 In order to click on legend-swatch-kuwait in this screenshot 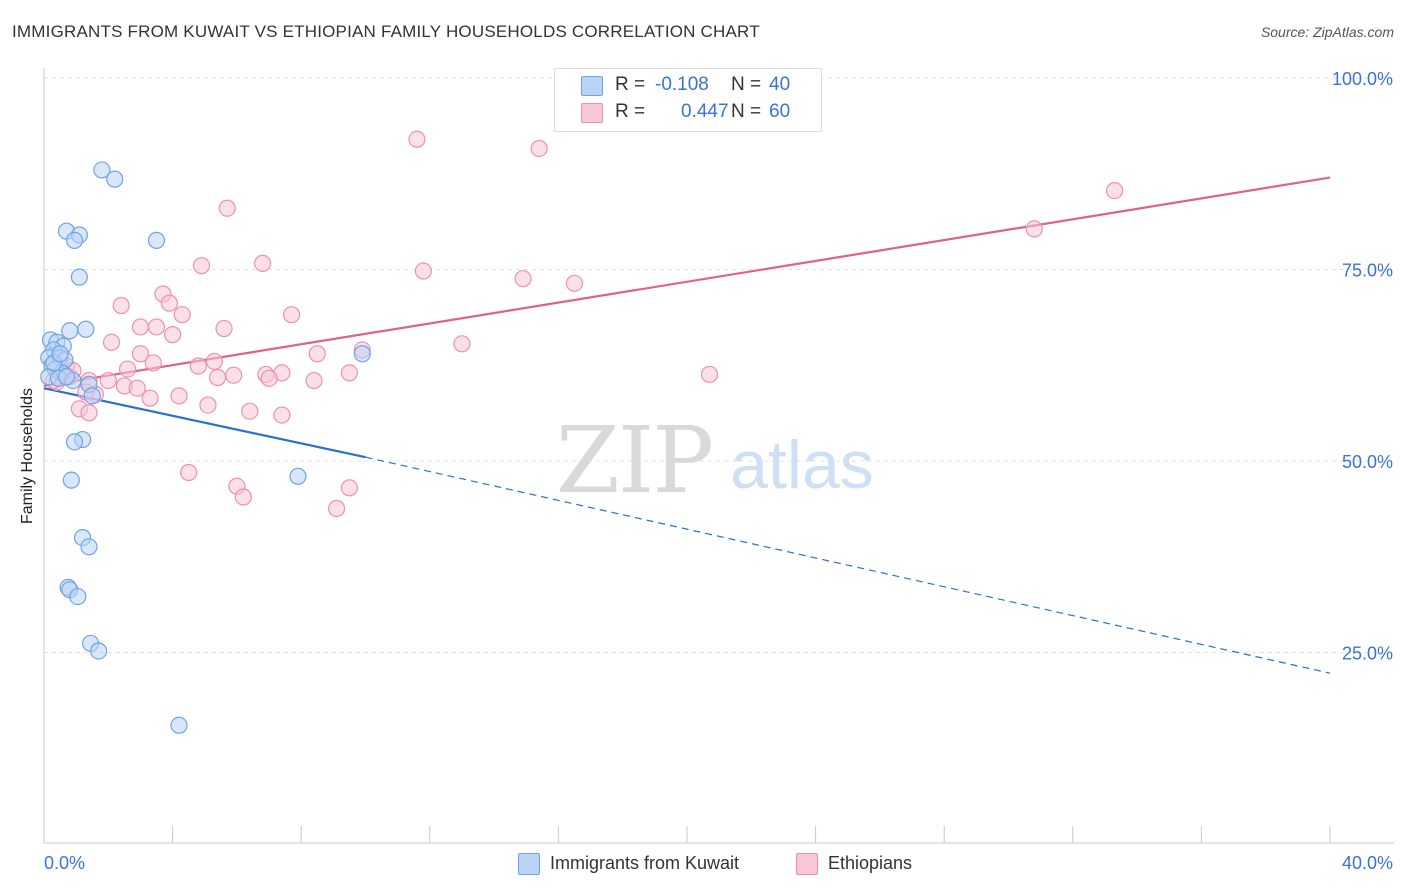, I will do `click(592, 86)`.